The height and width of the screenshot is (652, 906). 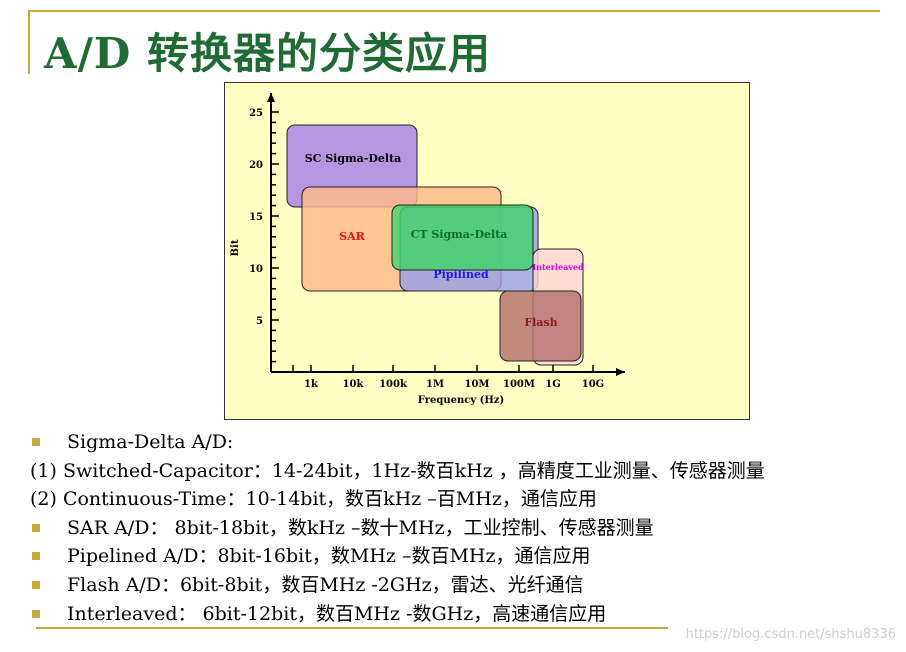 What do you see at coordinates (477, 384) in the screenshot?
I see `x-tick-label: 10M` at bounding box center [477, 384].